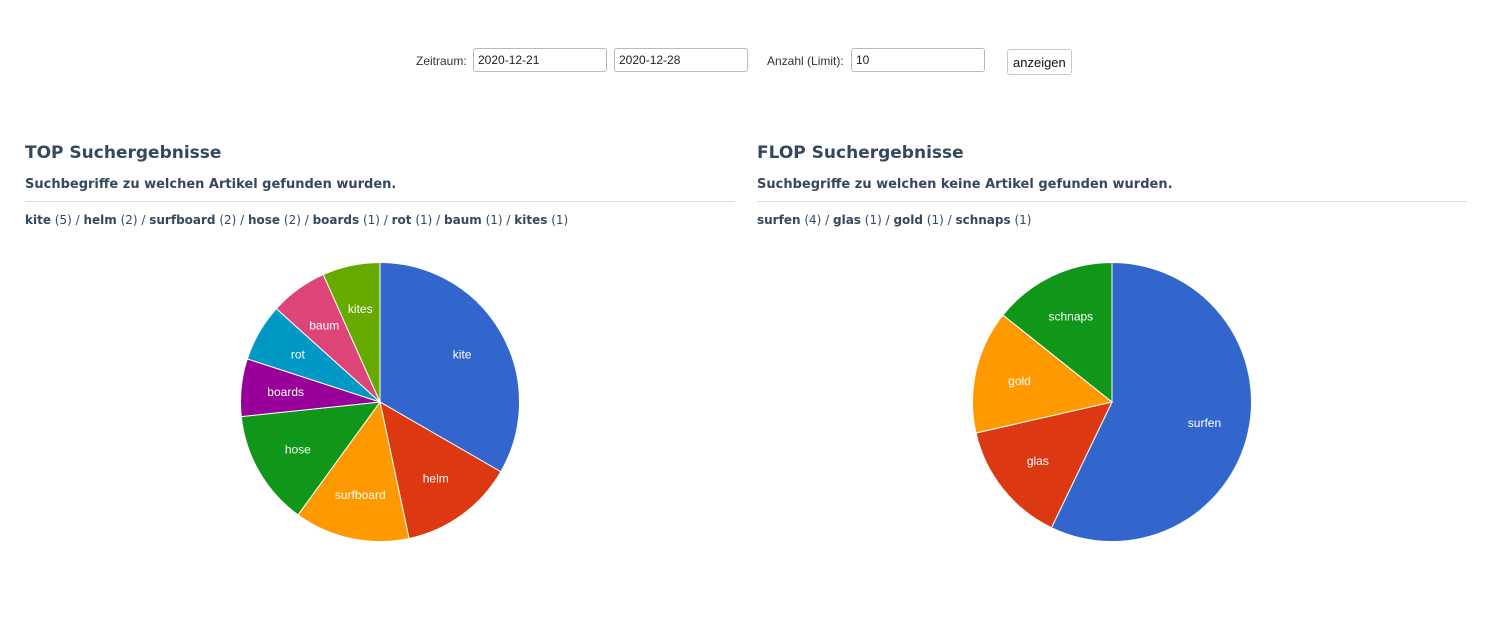 The image size is (1491, 626). Describe the element at coordinates (360, 309) in the screenshot. I see `pie-label-kites: kites` at that location.